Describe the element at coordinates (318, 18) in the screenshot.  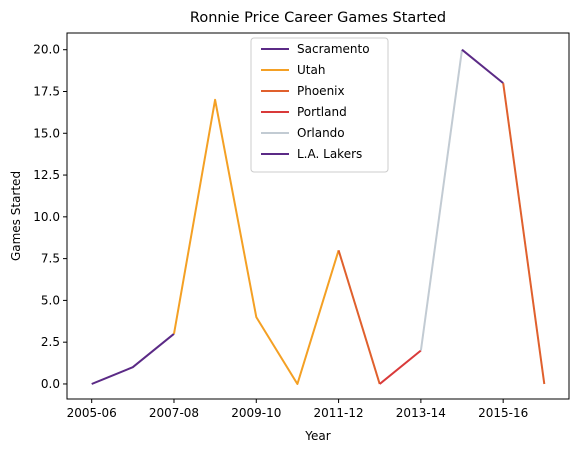
I see `chart-title: Ronnie Price Career Games Started` at that location.